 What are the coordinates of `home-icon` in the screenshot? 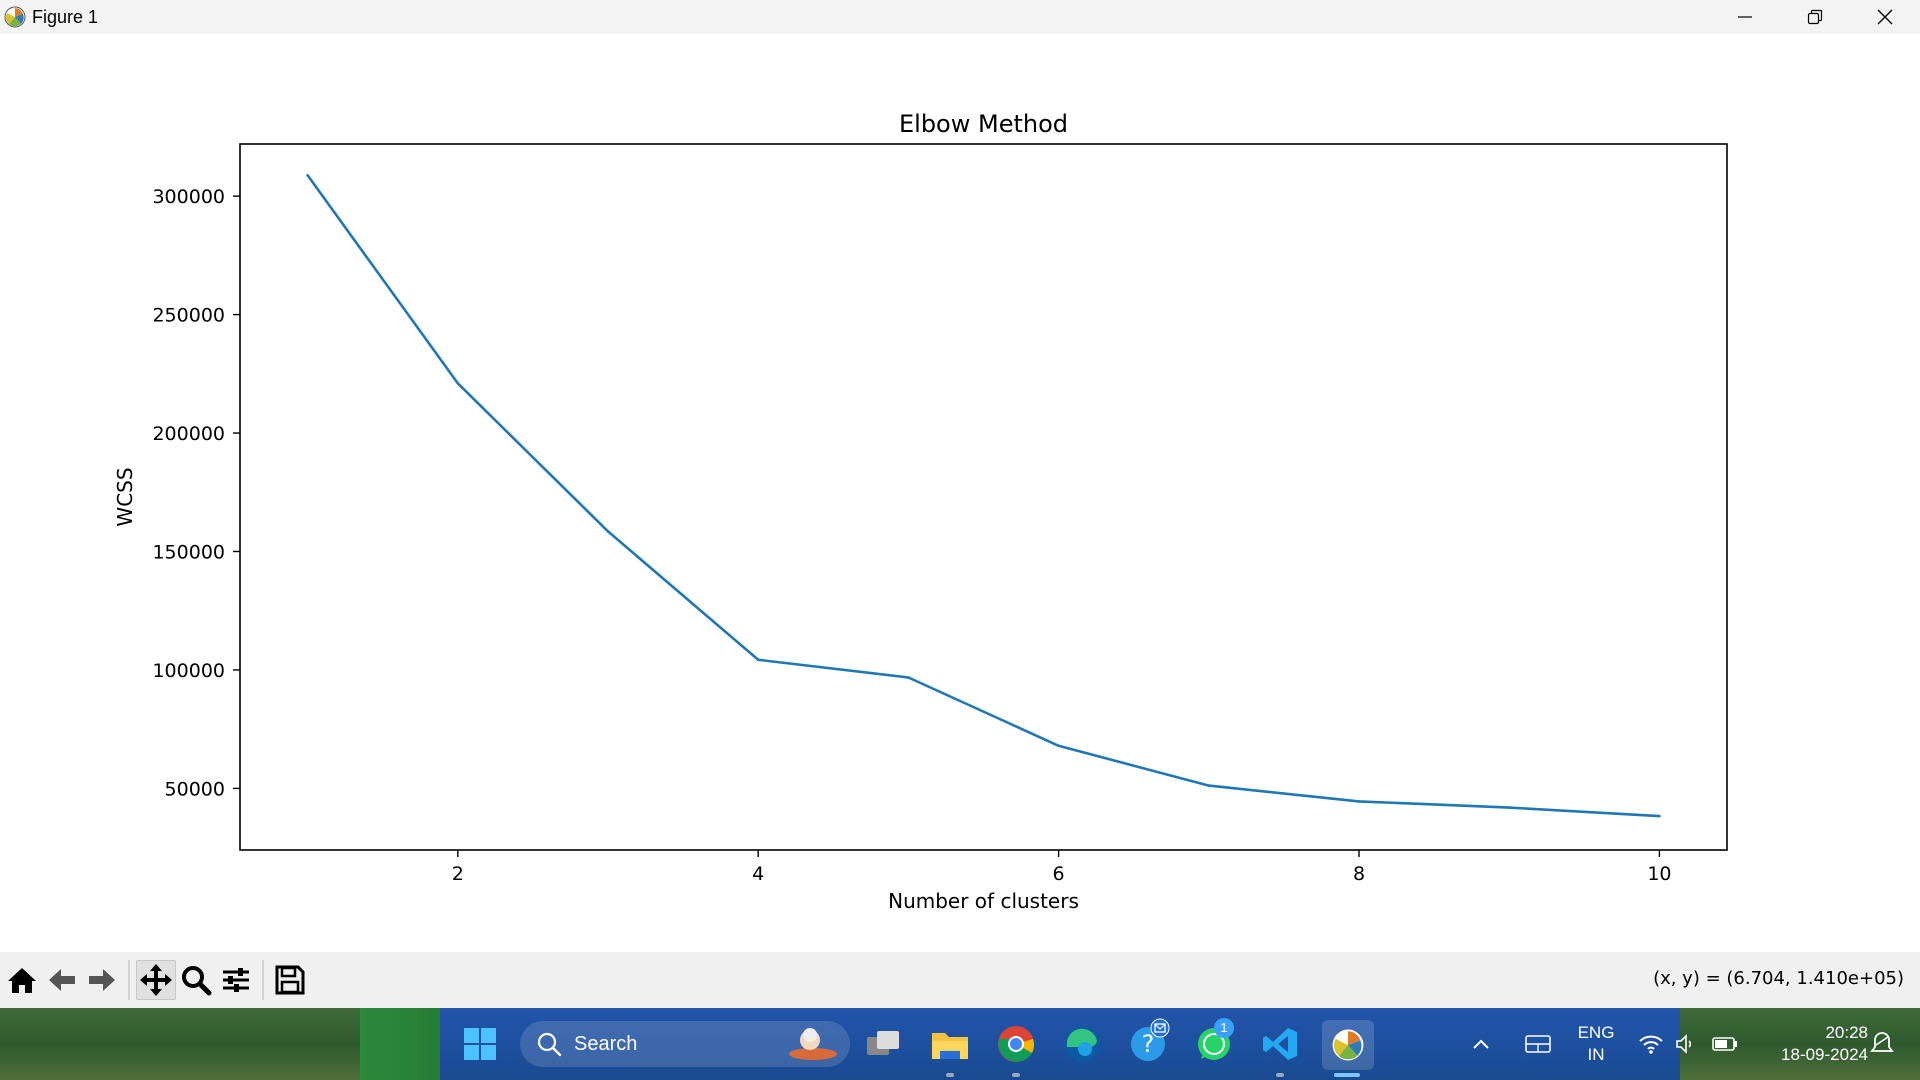 It's located at (22, 980).